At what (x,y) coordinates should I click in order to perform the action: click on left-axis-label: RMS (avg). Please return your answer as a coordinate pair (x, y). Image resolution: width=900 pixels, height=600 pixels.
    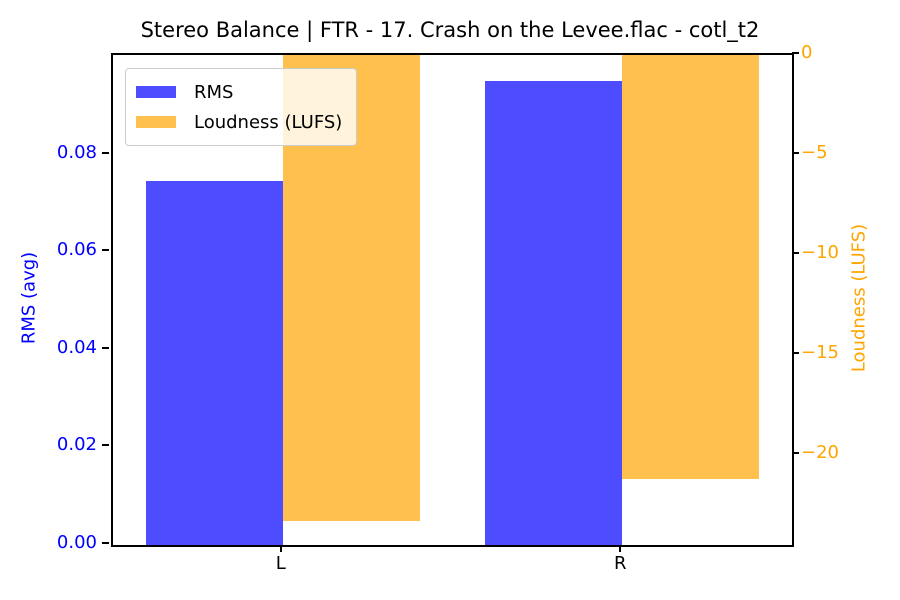
    Looking at the image, I should click on (29, 298).